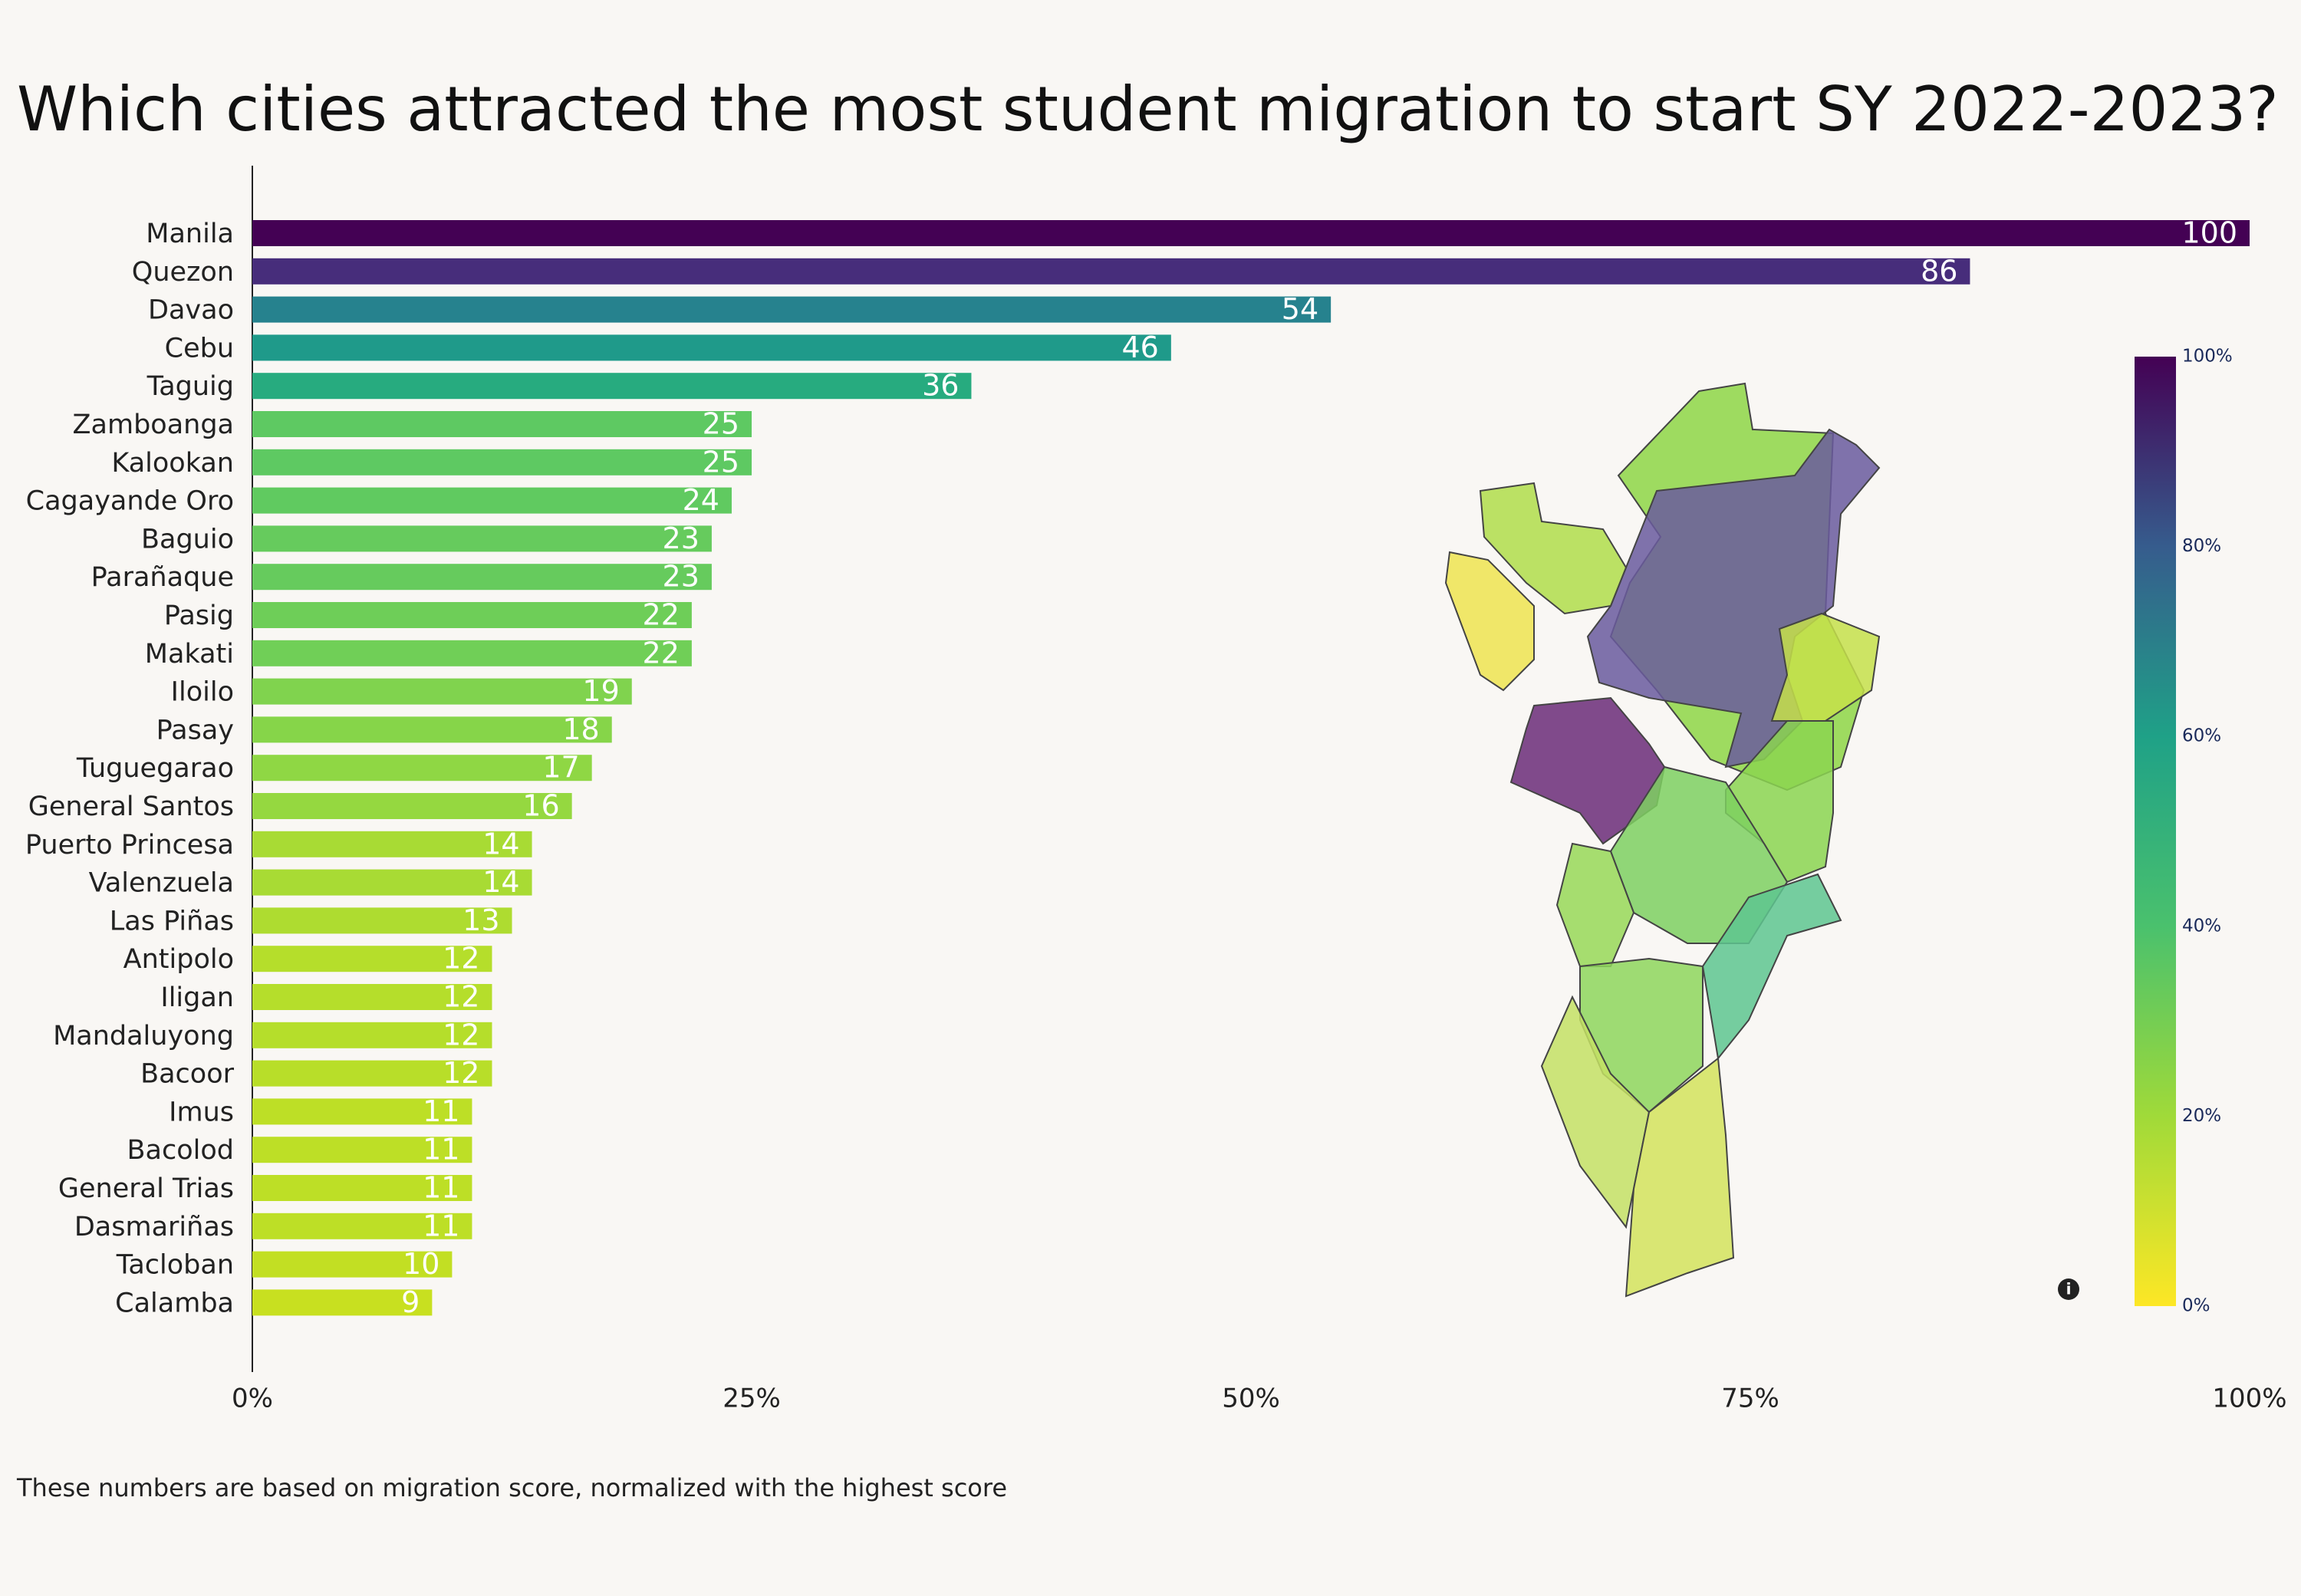 The image size is (2301, 1596). Describe the element at coordinates (1300, 309) in the screenshot. I see `value-label: 54` at that location.